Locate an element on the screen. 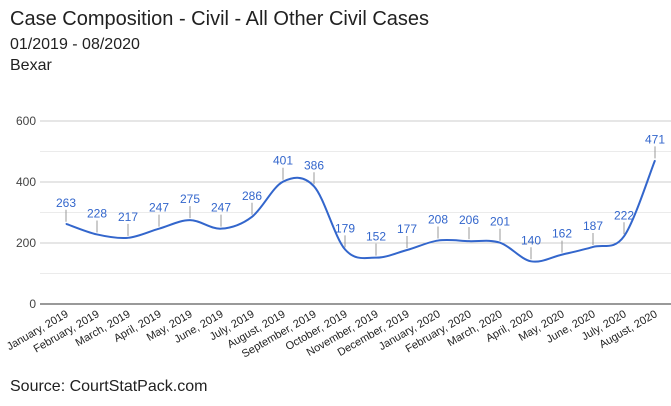  data-label: 401 is located at coordinates (283, 161).